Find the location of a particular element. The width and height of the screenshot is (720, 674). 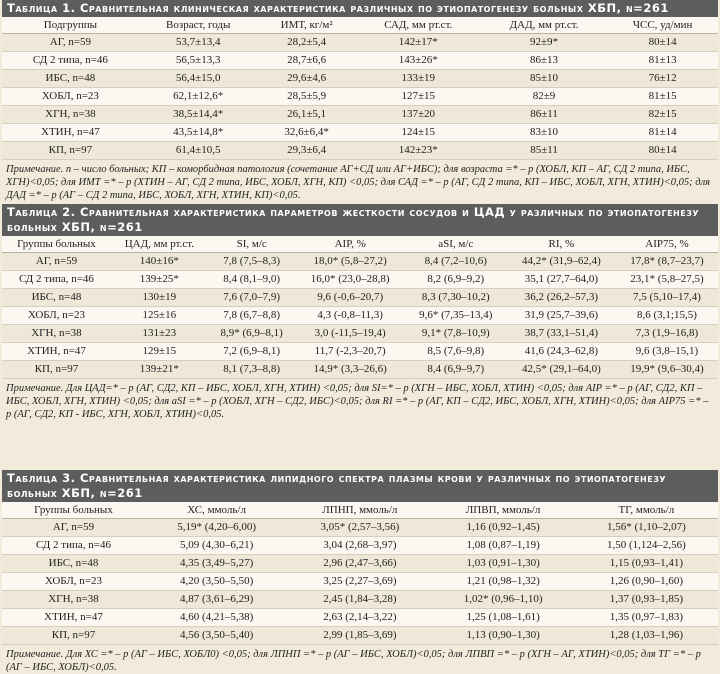

column-header: ЛПВП, ммоль/л is located at coordinates (503, 510).